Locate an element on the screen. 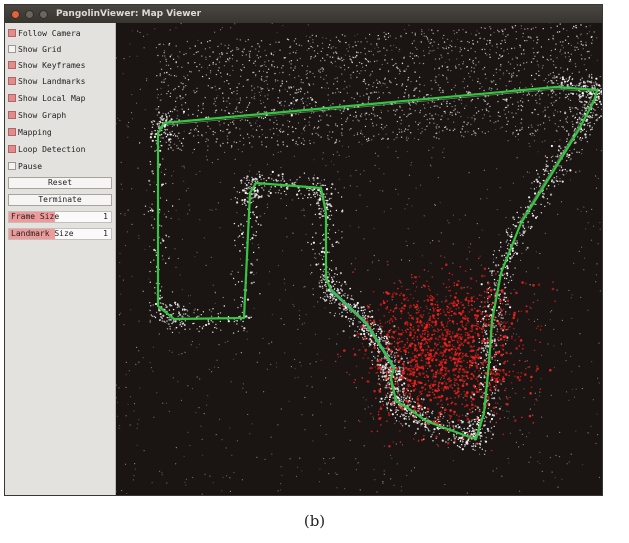 This screenshot has width=629, height=543. checkbox-label: Show Graph is located at coordinates (42, 115).